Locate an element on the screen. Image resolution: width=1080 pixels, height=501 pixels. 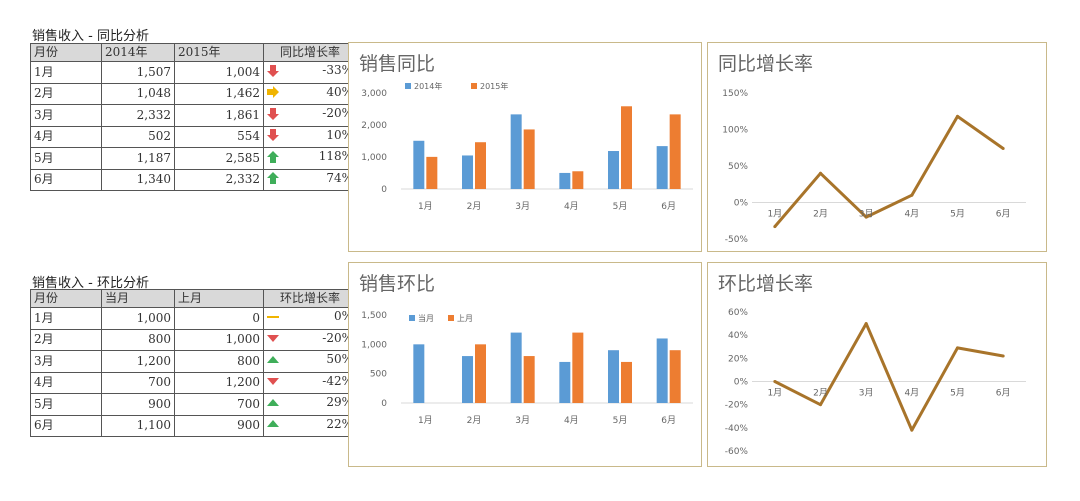
table-row: 6月 1,100 900 22% is located at coordinates (193, 425).